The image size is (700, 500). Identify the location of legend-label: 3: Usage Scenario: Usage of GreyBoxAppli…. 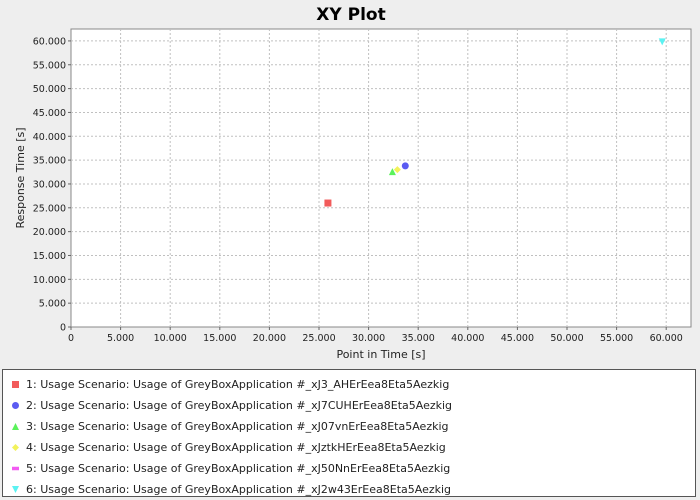
(237, 426).